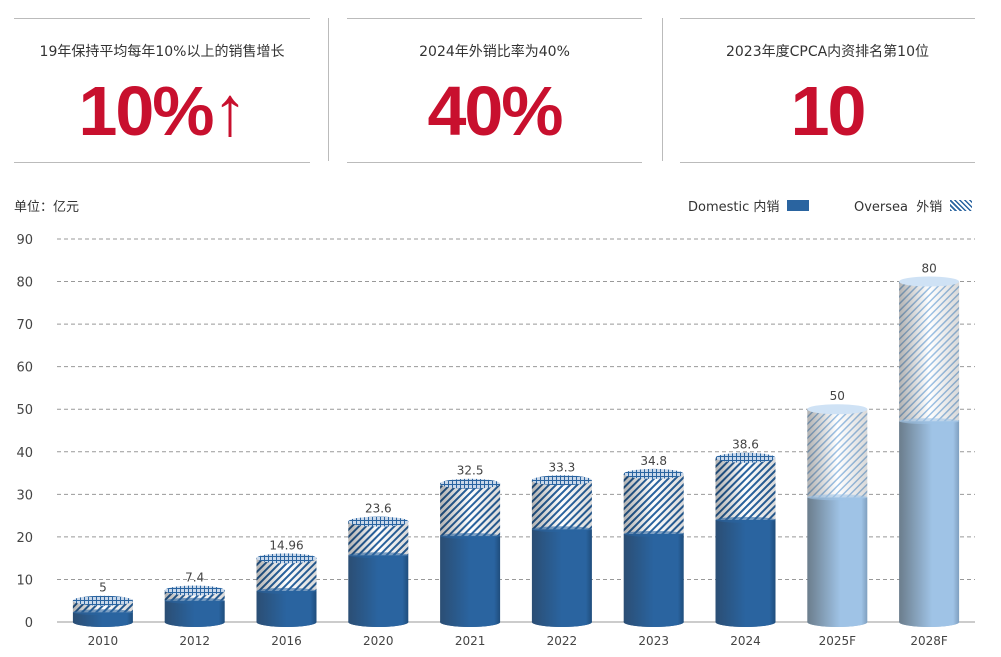 The image size is (1001, 657). What do you see at coordinates (194, 641) in the screenshot?
I see `x-tick-label: 2012` at bounding box center [194, 641].